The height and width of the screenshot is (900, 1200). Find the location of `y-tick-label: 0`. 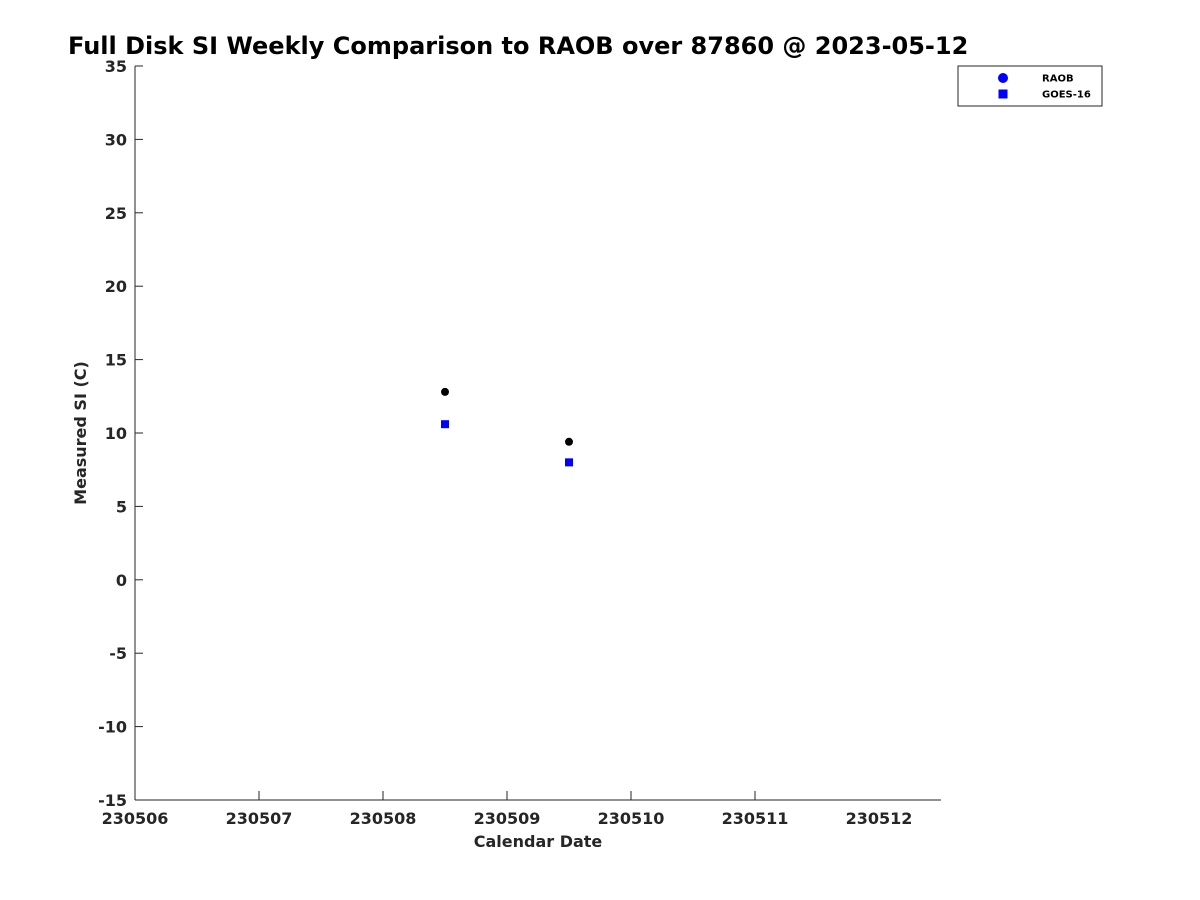

y-tick-label: 0 is located at coordinates (121, 580).